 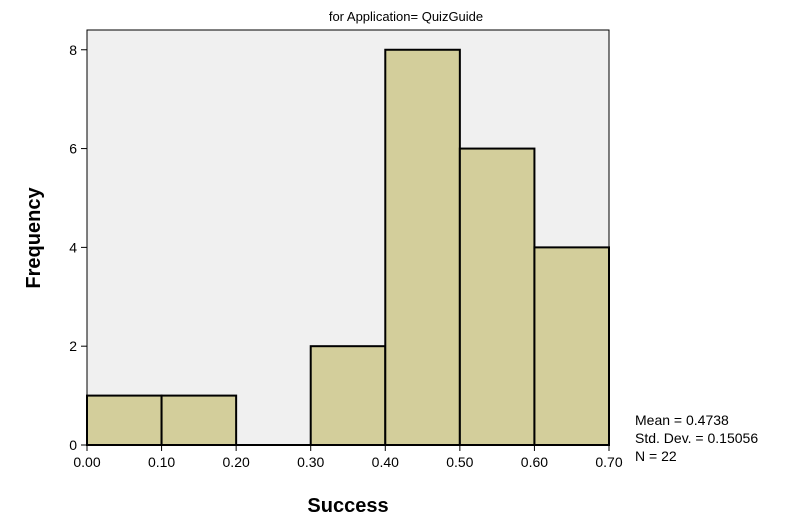 What do you see at coordinates (73, 247) in the screenshot?
I see `y-tick-label: 4` at bounding box center [73, 247].